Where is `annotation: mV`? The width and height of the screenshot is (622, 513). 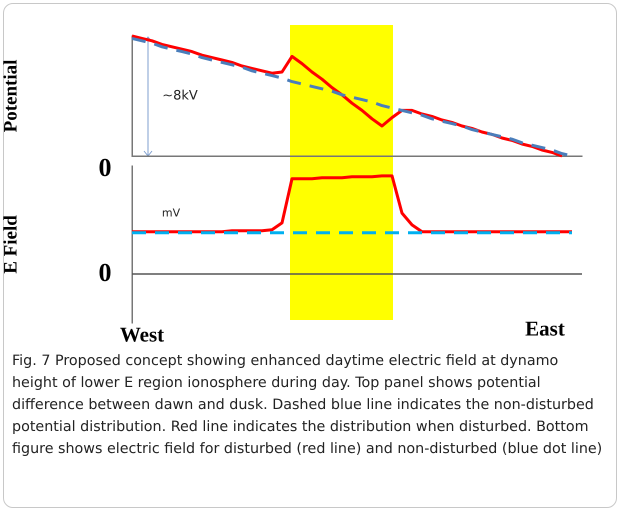 annotation: mV is located at coordinates (171, 213).